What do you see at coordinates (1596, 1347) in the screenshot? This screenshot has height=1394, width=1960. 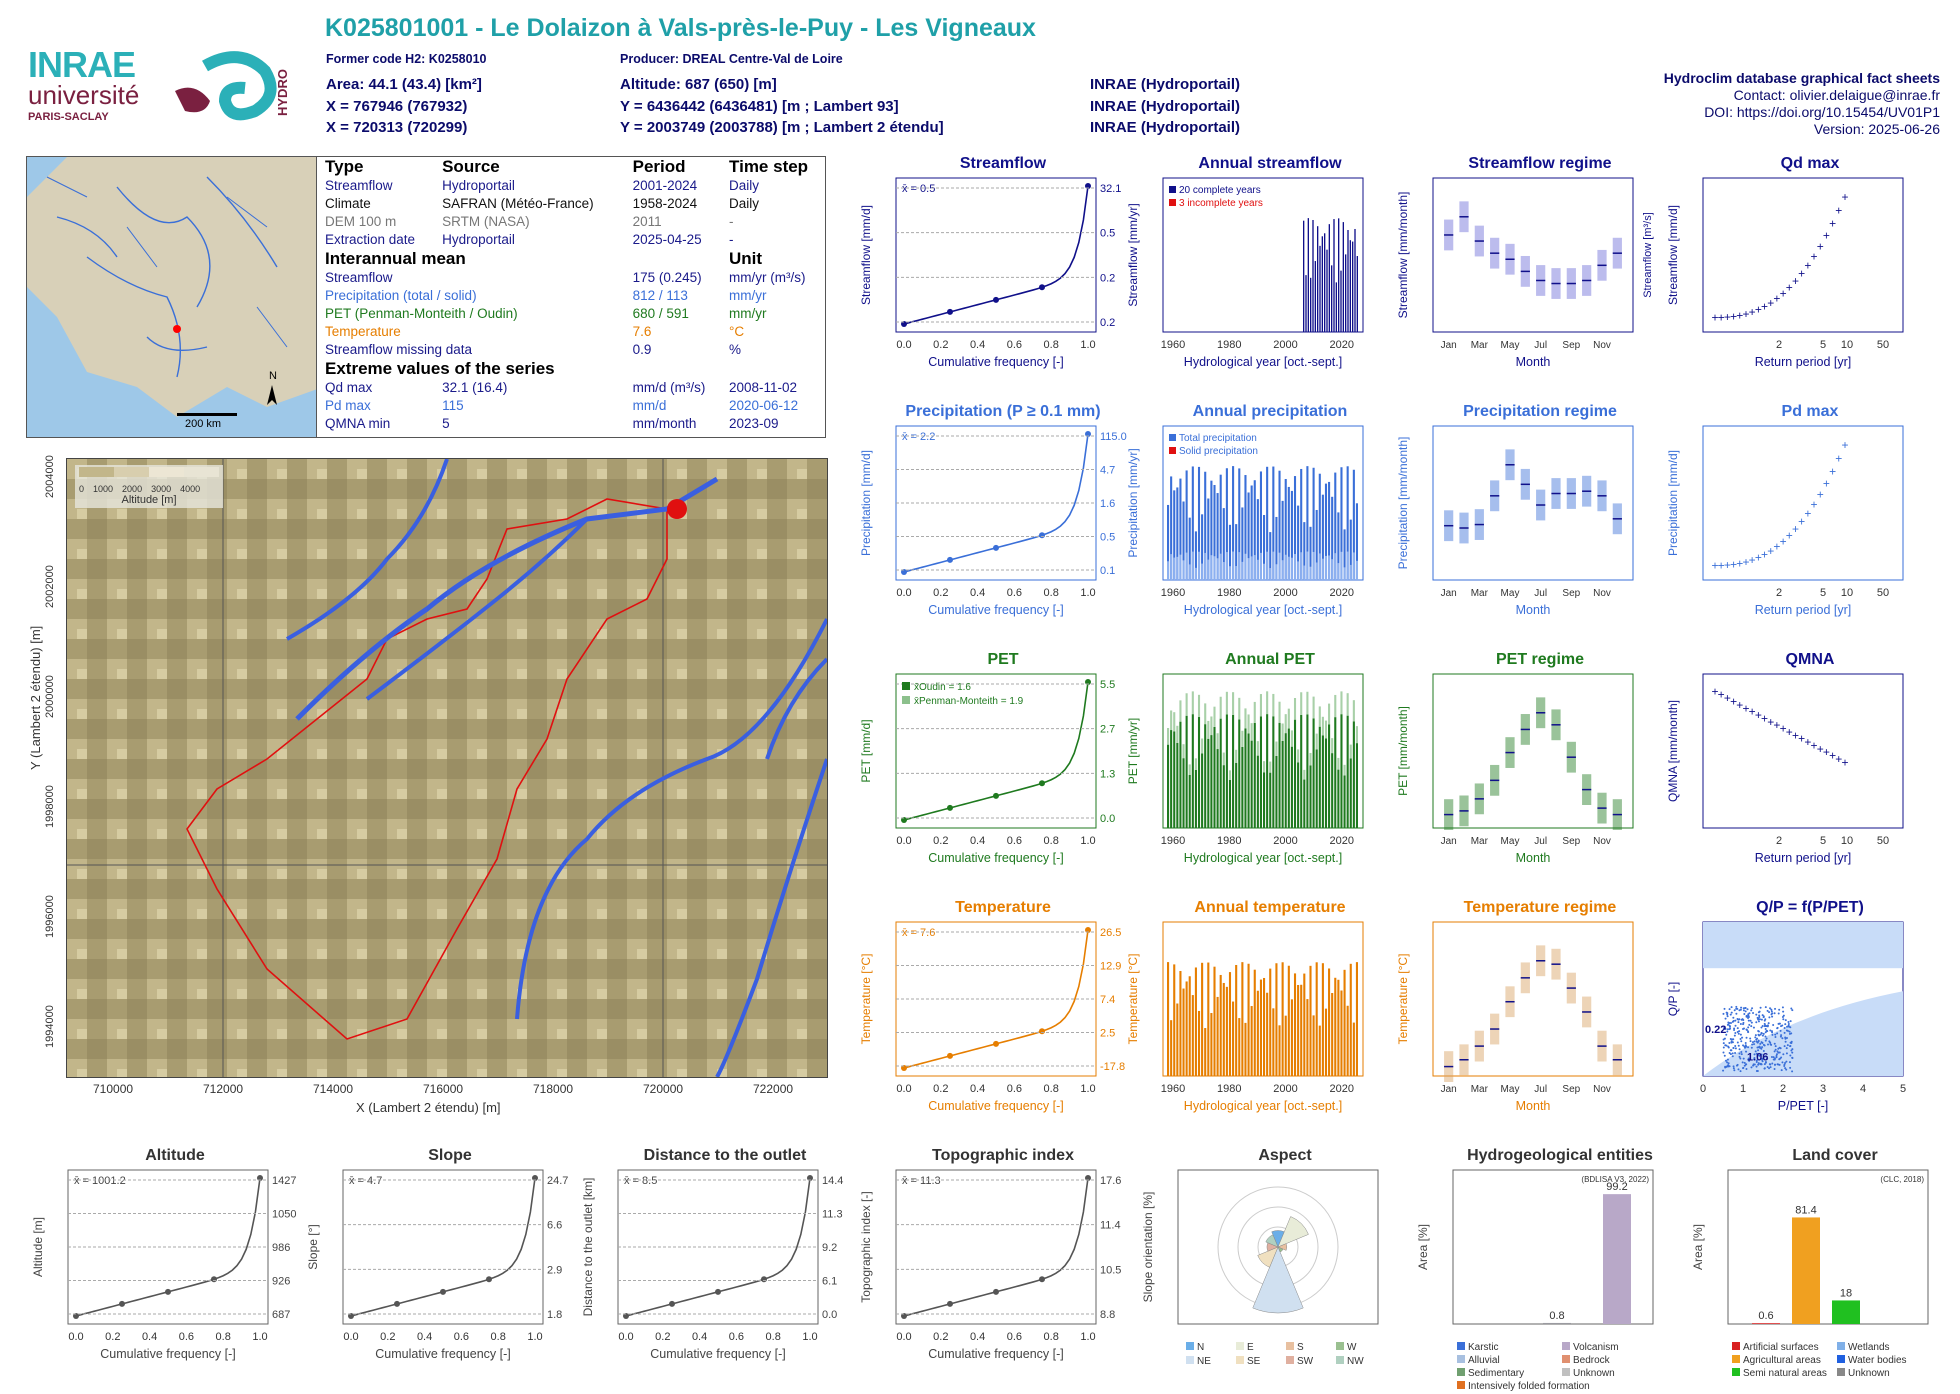 I see `legend-entry: Volcanism` at bounding box center [1596, 1347].